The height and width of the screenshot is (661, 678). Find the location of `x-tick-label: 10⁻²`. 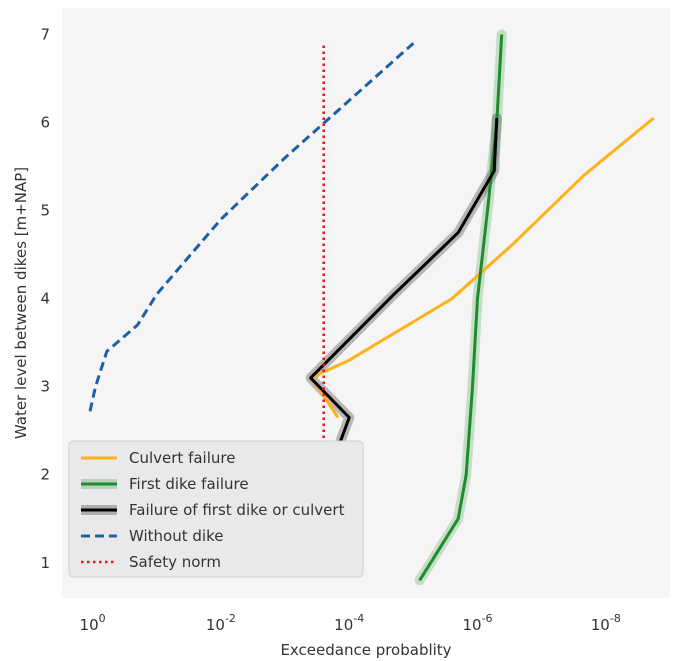

x-tick-label: 10⁻² is located at coordinates (221, 623).